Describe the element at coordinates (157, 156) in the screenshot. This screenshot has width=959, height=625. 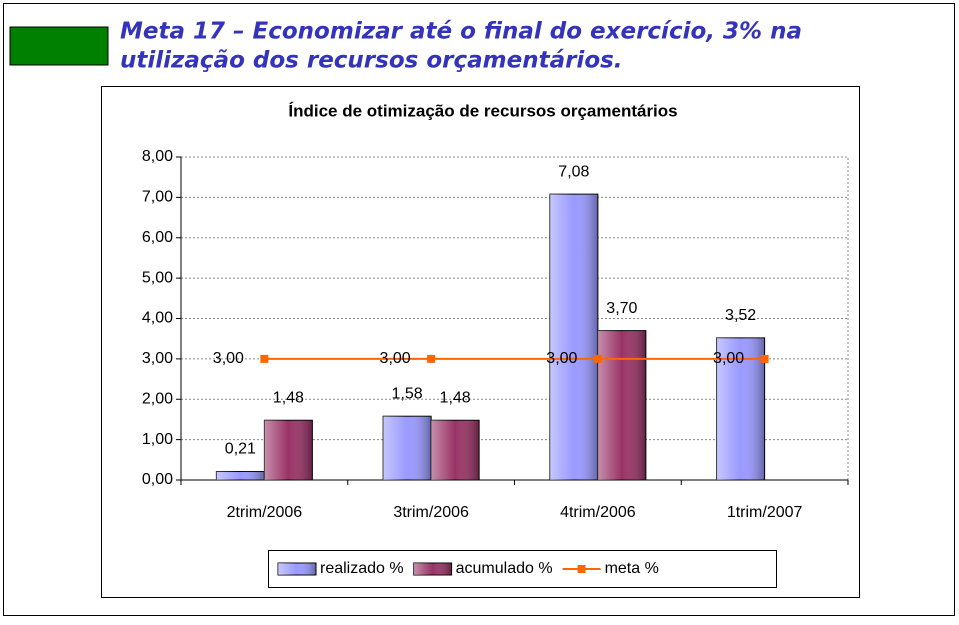
I see `y-tick-label: 8,00` at that location.